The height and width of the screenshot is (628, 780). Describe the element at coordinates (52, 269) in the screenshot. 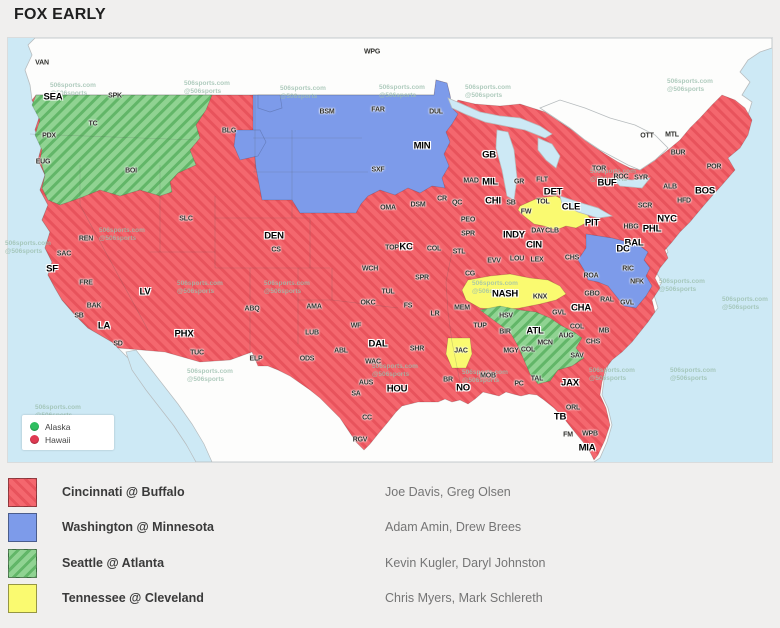

I see `city-label-sf: SF` at that location.